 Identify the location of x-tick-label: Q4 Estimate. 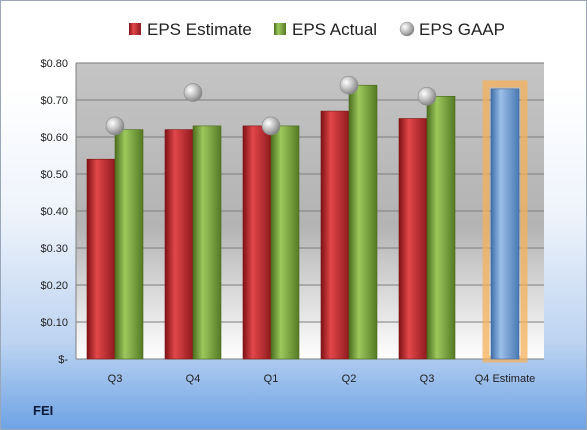
(505, 379).